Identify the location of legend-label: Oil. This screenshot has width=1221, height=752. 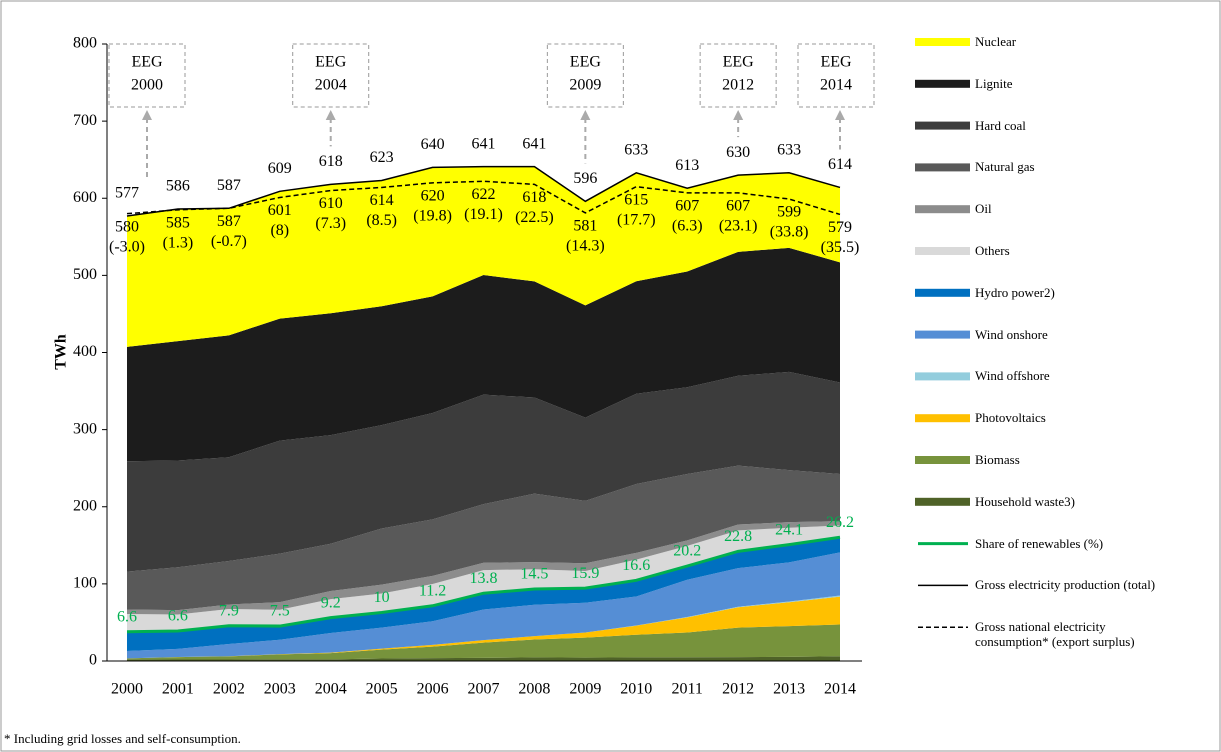
(983, 209).